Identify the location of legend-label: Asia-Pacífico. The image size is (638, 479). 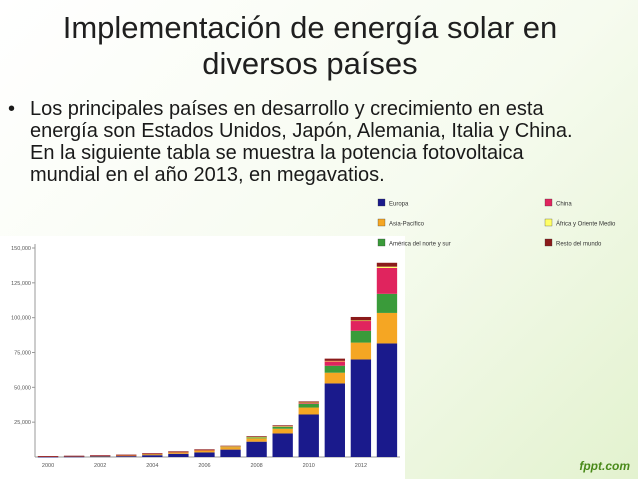
(407, 225).